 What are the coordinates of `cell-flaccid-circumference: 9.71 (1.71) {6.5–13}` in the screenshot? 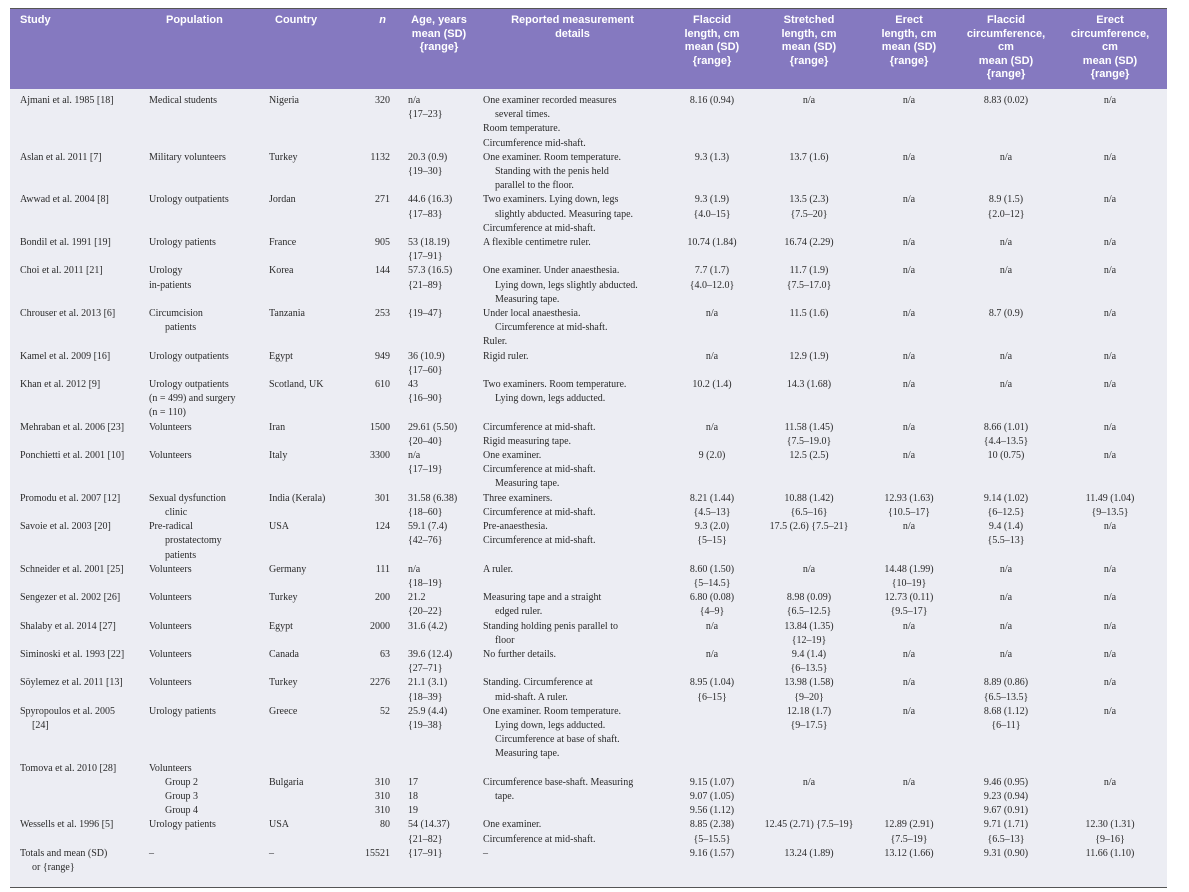 It's located at (1006, 832).